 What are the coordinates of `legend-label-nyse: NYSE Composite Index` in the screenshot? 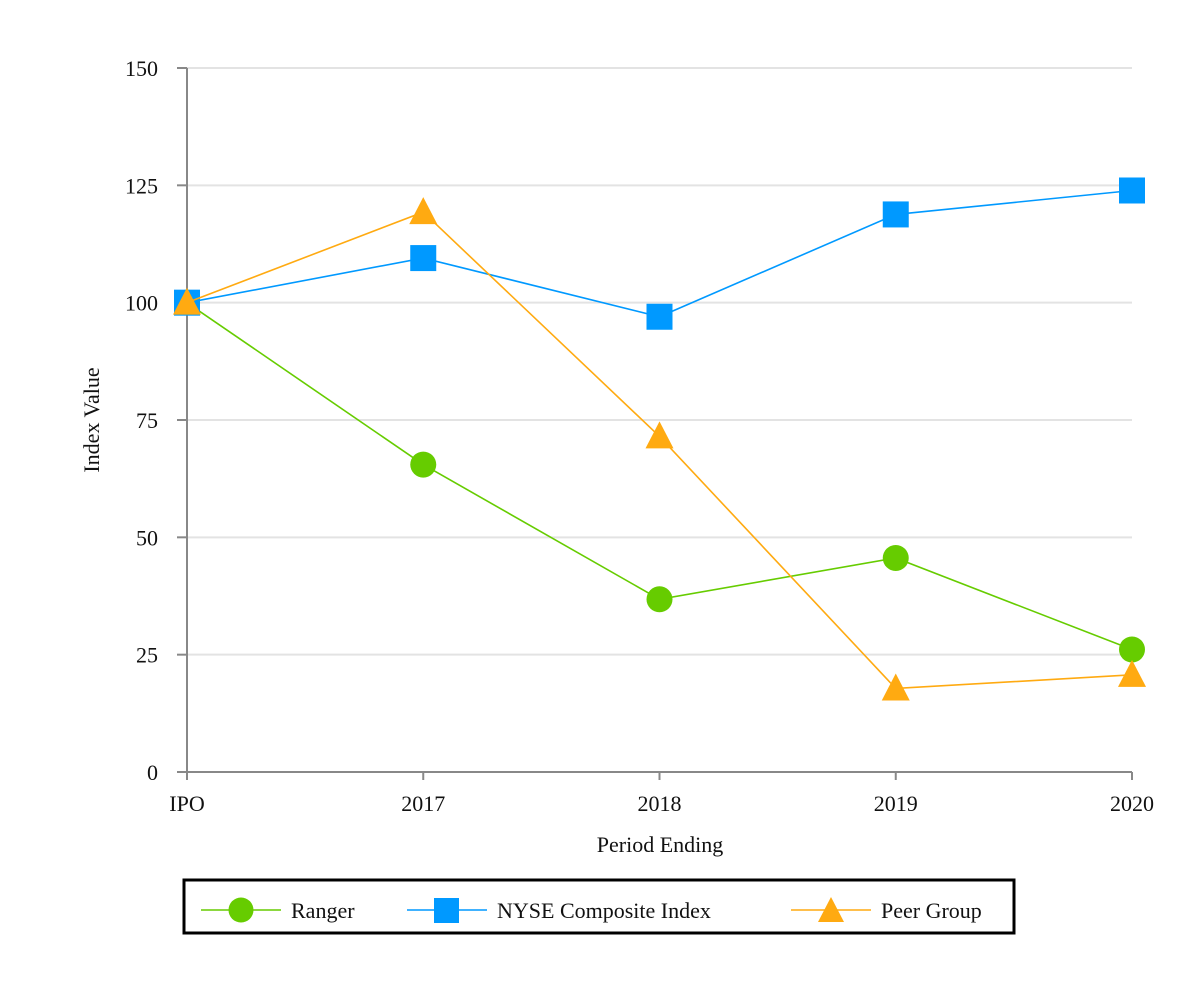 It's located at (604, 910).